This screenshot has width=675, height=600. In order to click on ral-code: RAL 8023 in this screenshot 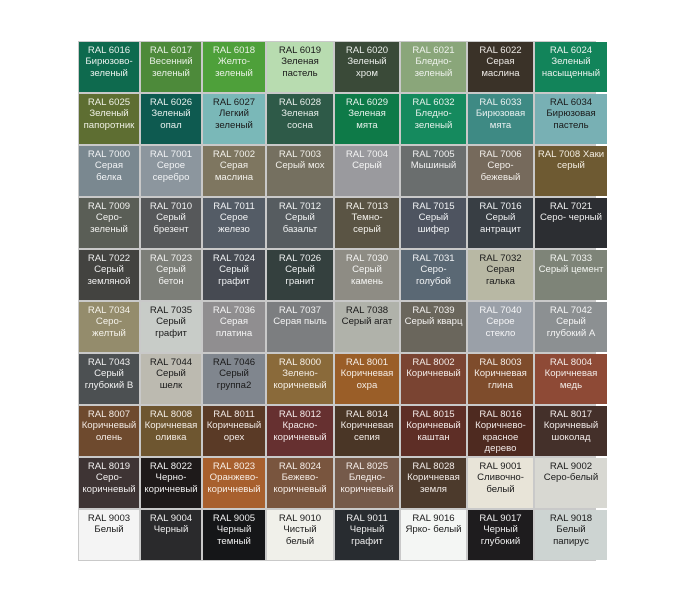, I will do `click(234, 466)`.